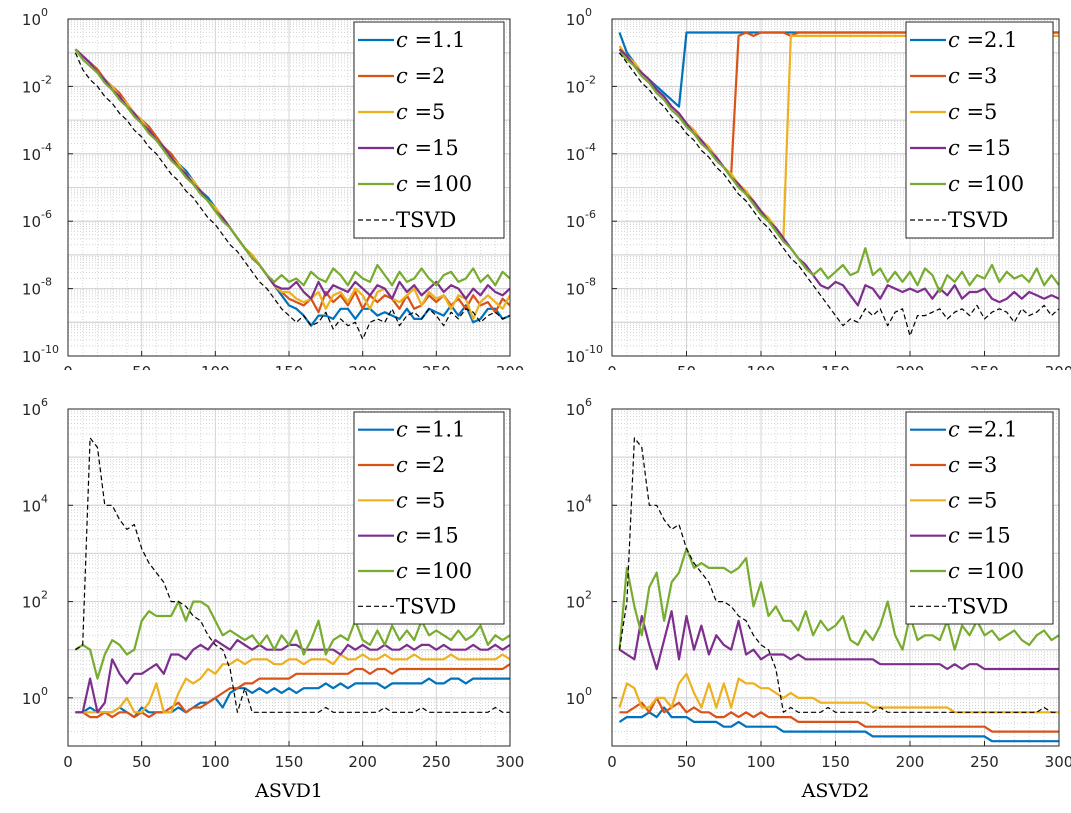 This screenshot has width=1071, height=813. Describe the element at coordinates (44, 498) in the screenshot. I see `y-tick-exponent: 4` at that location.